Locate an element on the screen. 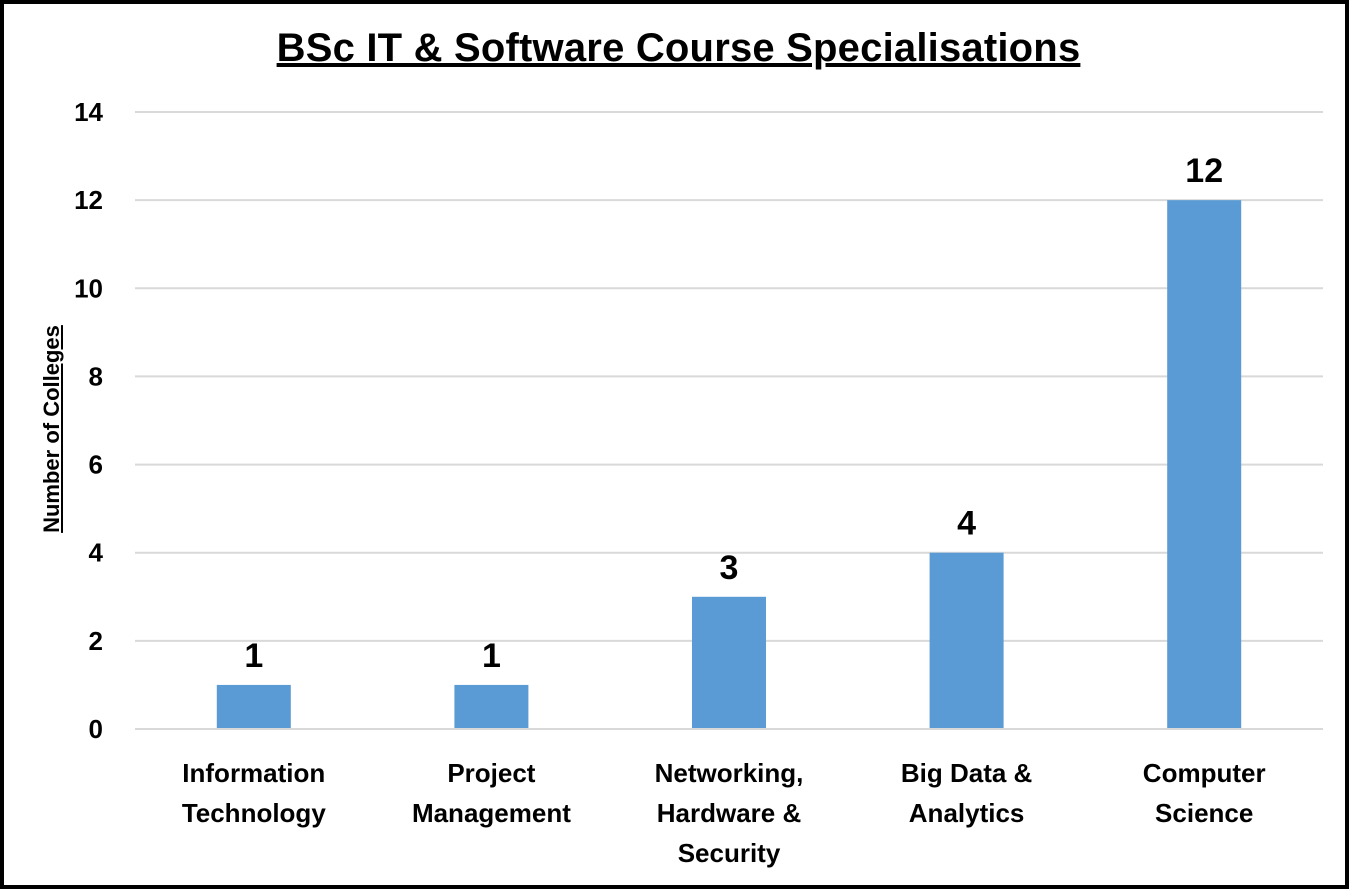 The image size is (1349, 889). x-tick-label: Security is located at coordinates (729, 853).